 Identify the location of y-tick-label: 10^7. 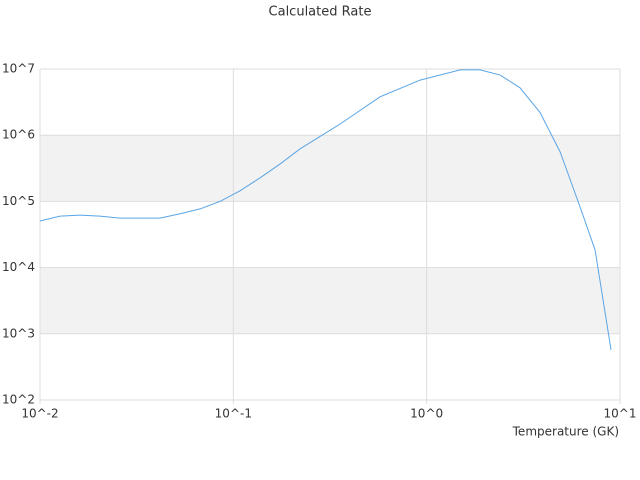
(18, 69).